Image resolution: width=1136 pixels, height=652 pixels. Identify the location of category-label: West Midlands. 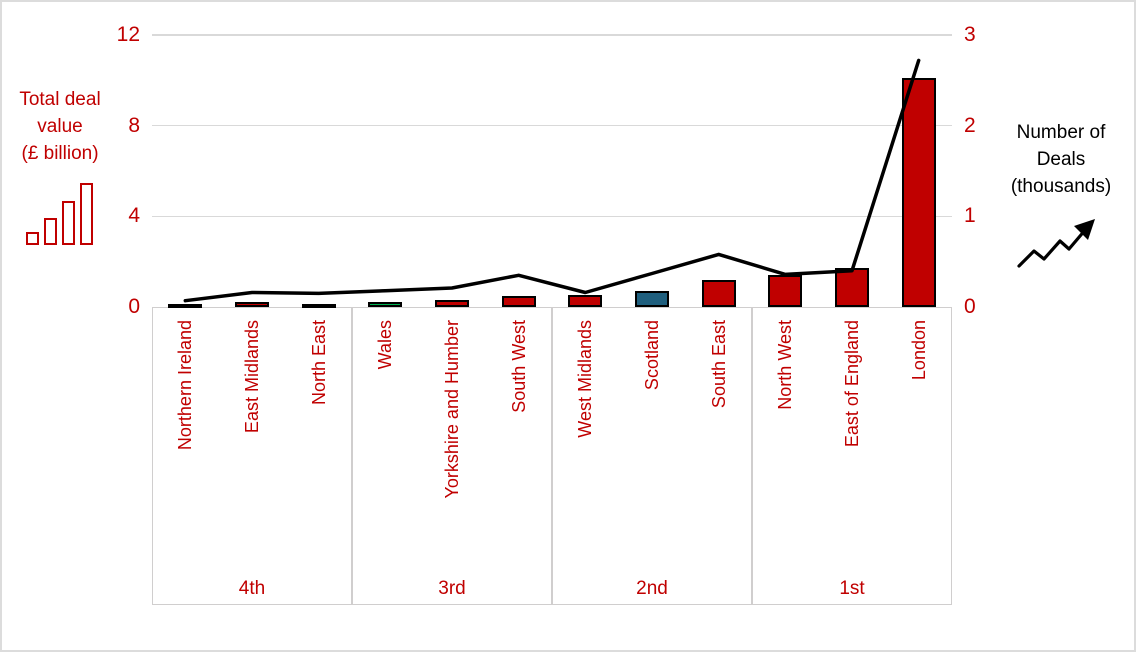
(585, 379).